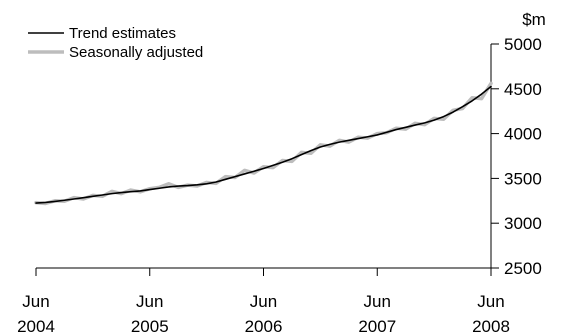  Describe the element at coordinates (136, 52) in the screenshot. I see `legend-seasonal-label: Seasonally adjusted` at that location.